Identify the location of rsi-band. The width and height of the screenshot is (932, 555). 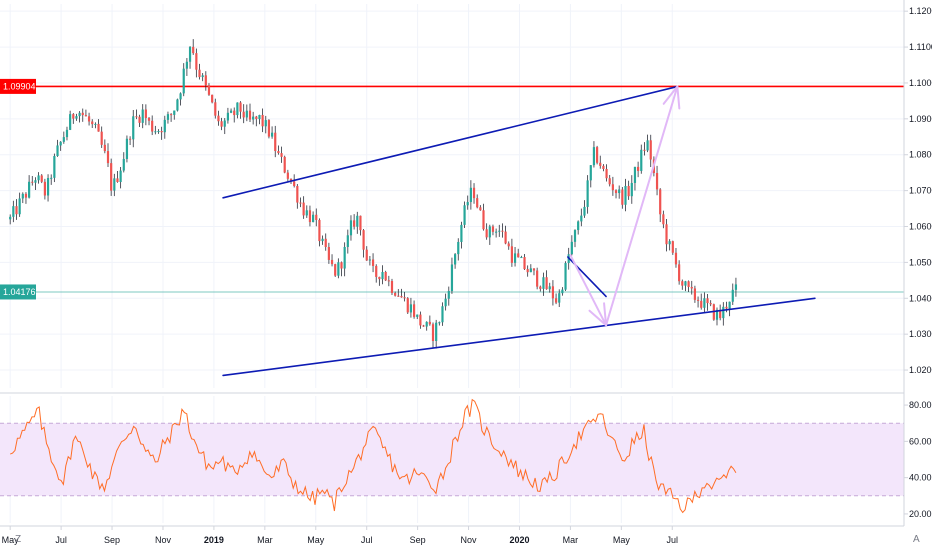
(452, 459).